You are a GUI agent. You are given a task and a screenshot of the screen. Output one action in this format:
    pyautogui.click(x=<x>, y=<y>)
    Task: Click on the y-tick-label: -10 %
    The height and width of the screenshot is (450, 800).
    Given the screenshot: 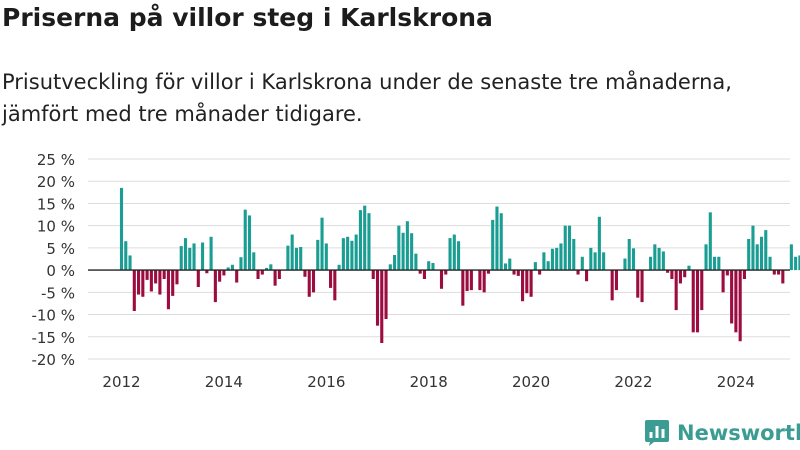 What is the action you would take?
    pyautogui.click(x=53, y=316)
    